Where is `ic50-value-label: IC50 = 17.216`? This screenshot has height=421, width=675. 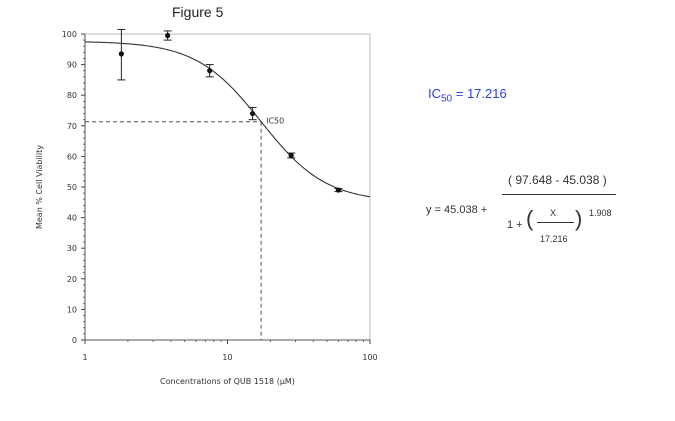 ic50-value-label: IC50 = 17.216 is located at coordinates (467, 95).